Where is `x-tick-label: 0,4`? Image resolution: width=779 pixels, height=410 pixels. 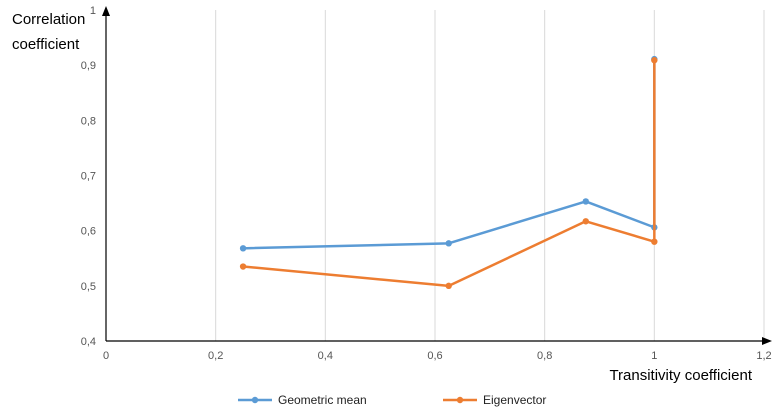 x-tick-label: 0,4 is located at coordinates (325, 356).